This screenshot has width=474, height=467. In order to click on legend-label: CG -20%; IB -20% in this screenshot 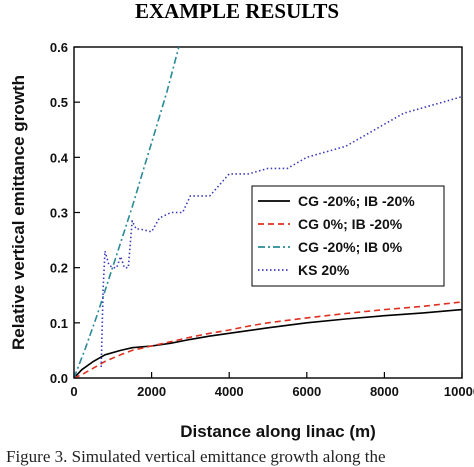, I will do `click(356, 201)`.